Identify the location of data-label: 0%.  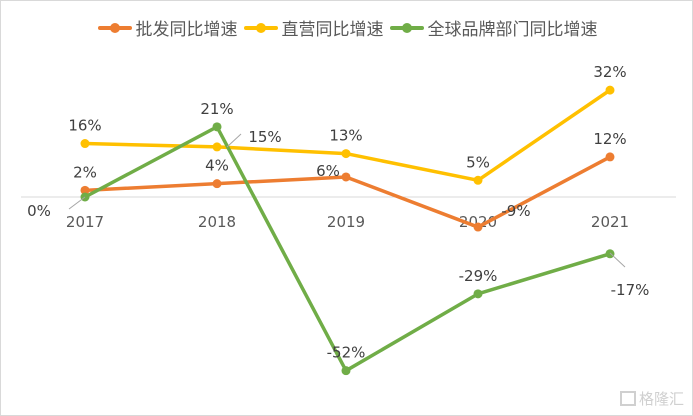
(39, 211).